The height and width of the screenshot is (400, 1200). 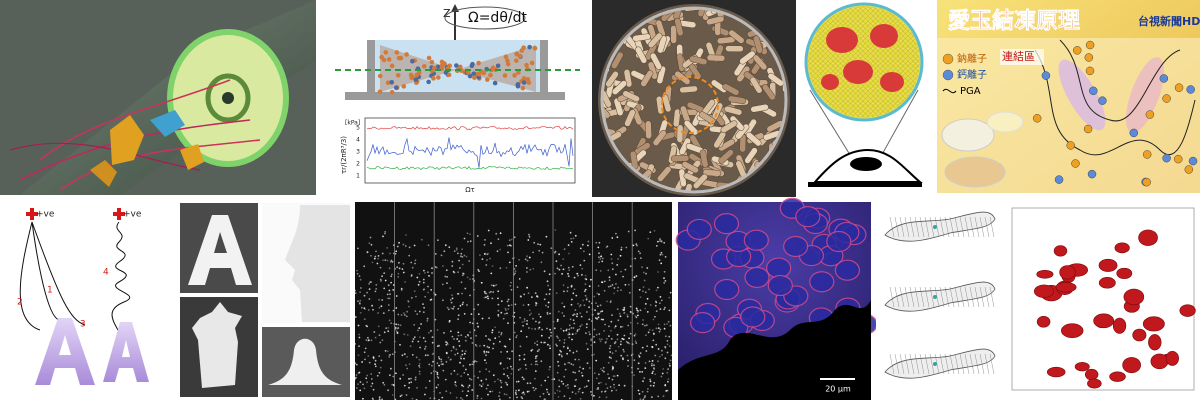 What do you see at coordinates (513, 301) in the screenshot?
I see `tile-microscopy-stripes` at bounding box center [513, 301].